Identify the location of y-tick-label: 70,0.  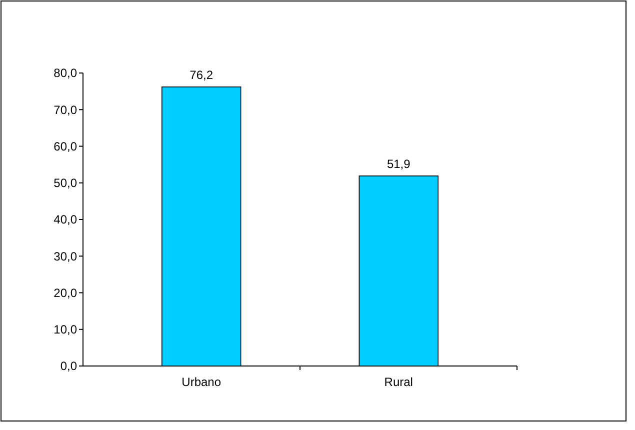
(66, 109).